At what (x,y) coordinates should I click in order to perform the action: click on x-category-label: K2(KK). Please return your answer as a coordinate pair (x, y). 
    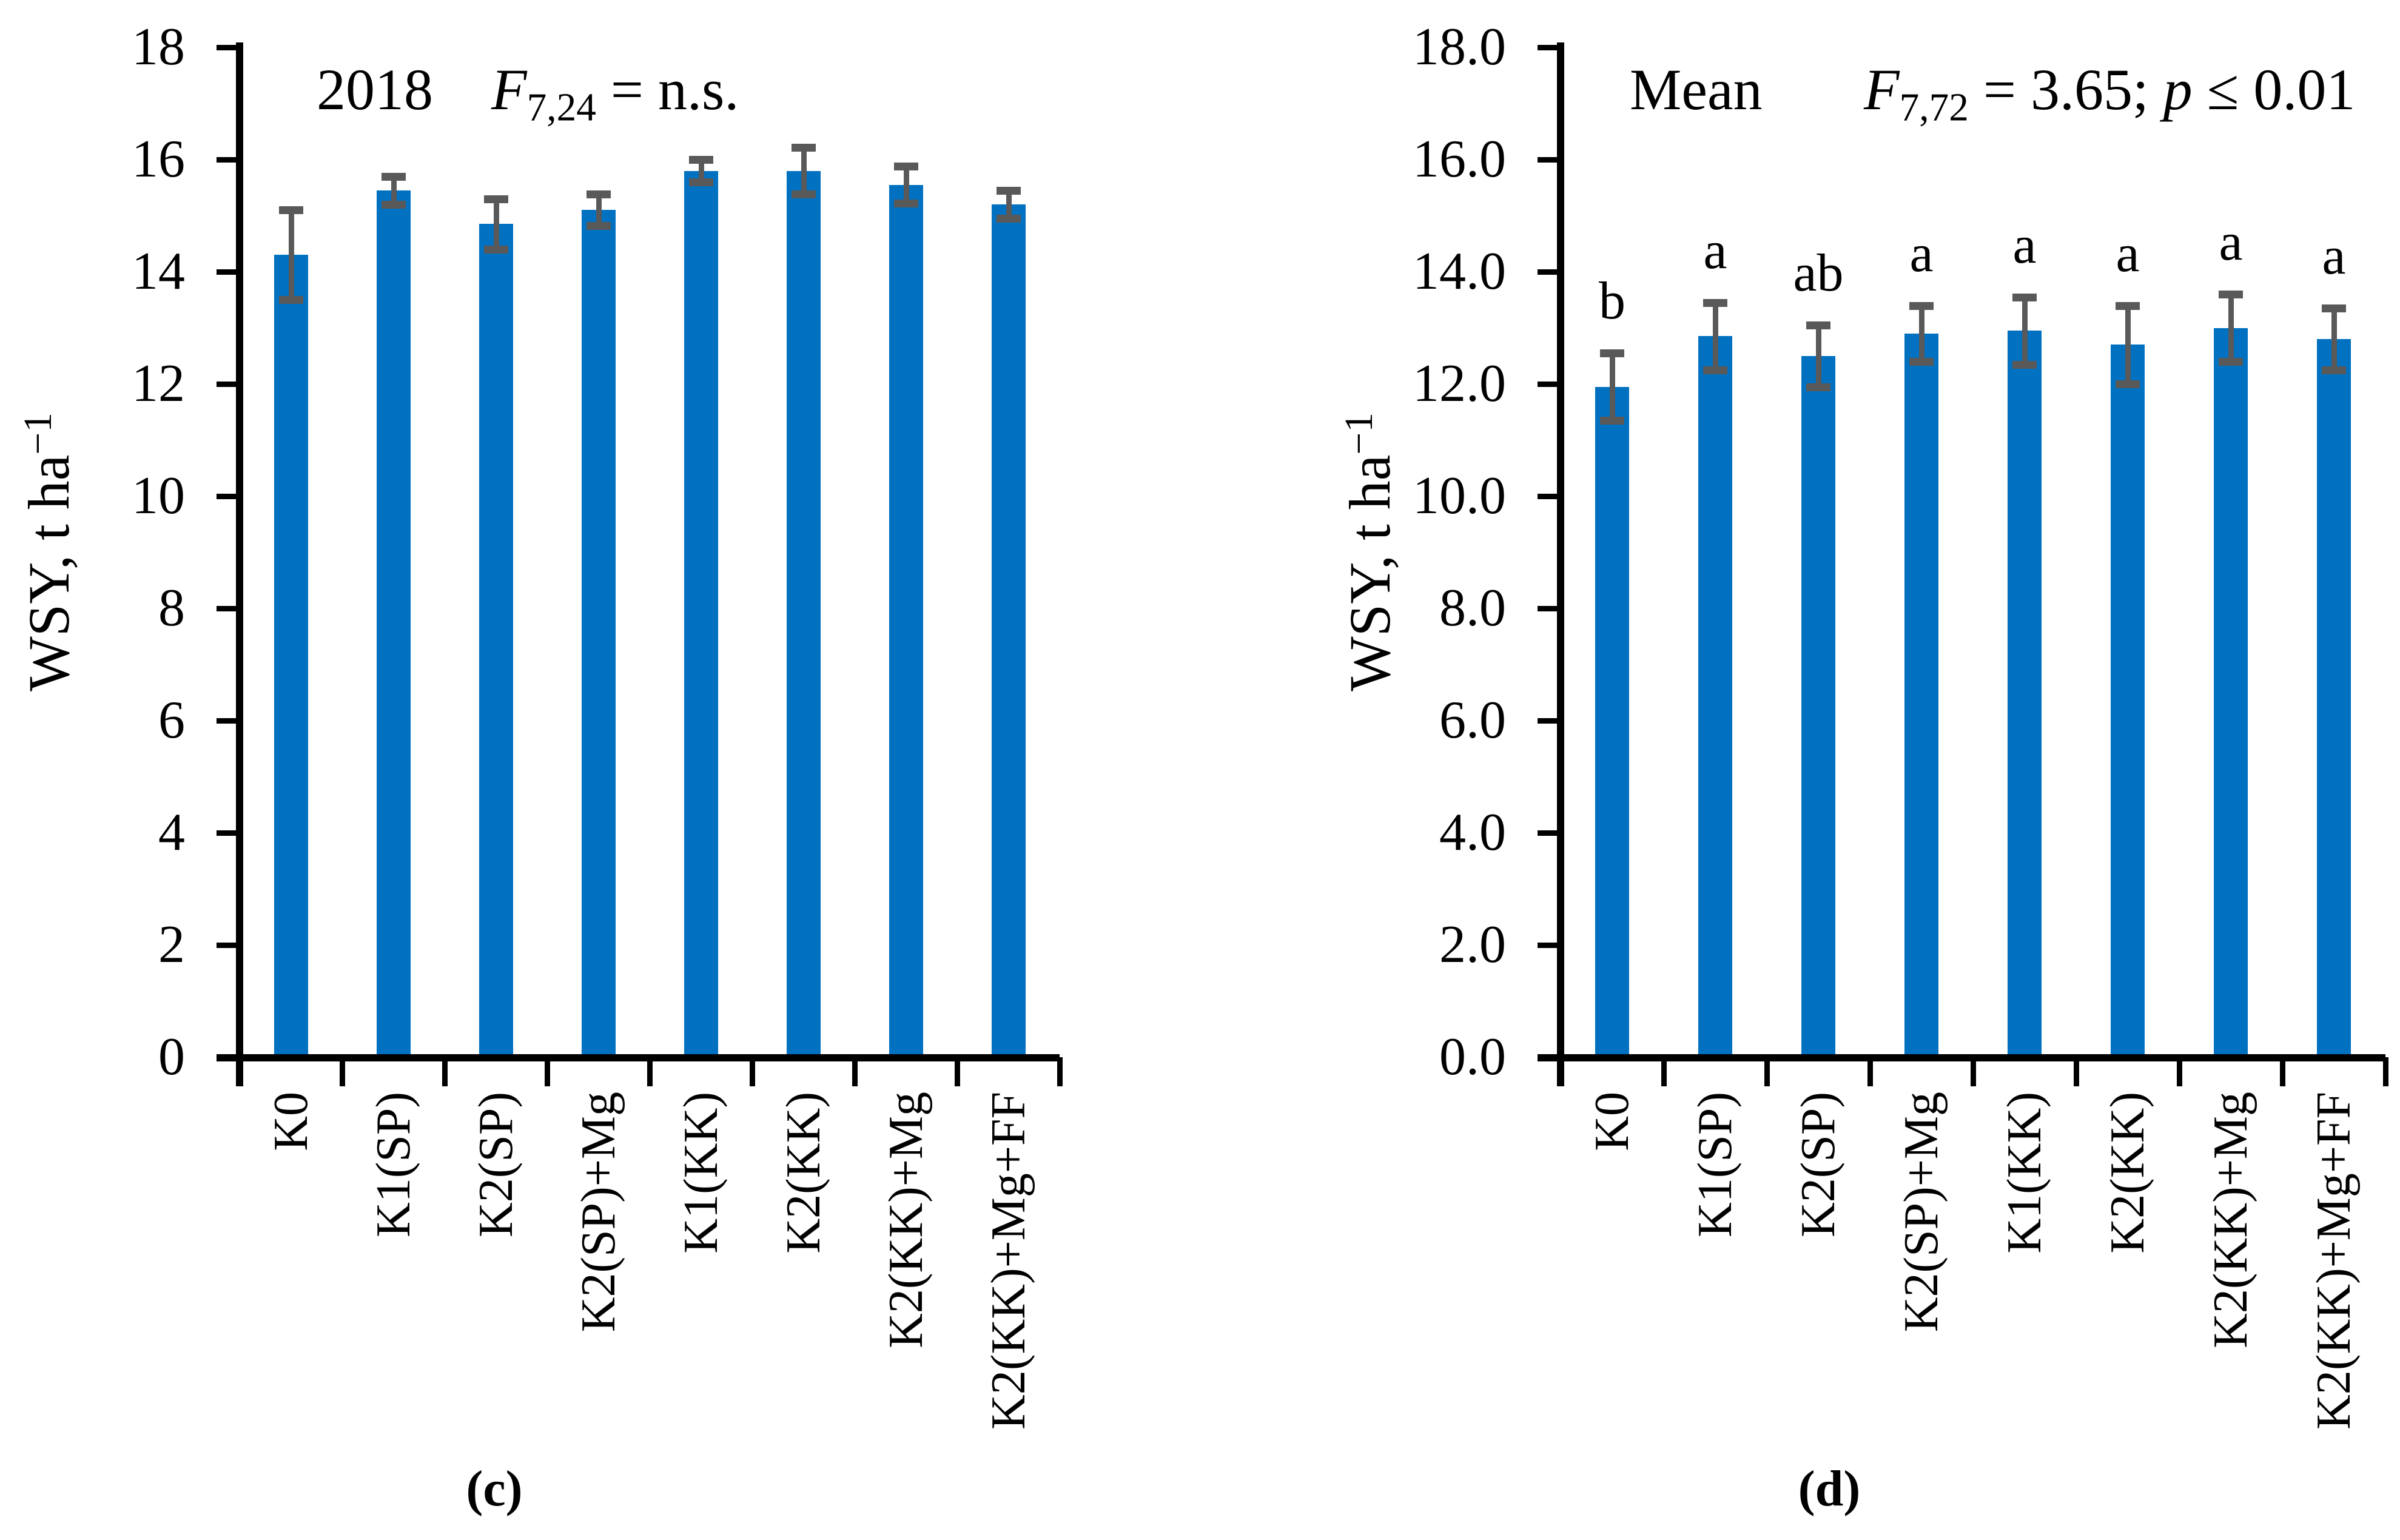
    Looking at the image, I should click on (2127, 1173).